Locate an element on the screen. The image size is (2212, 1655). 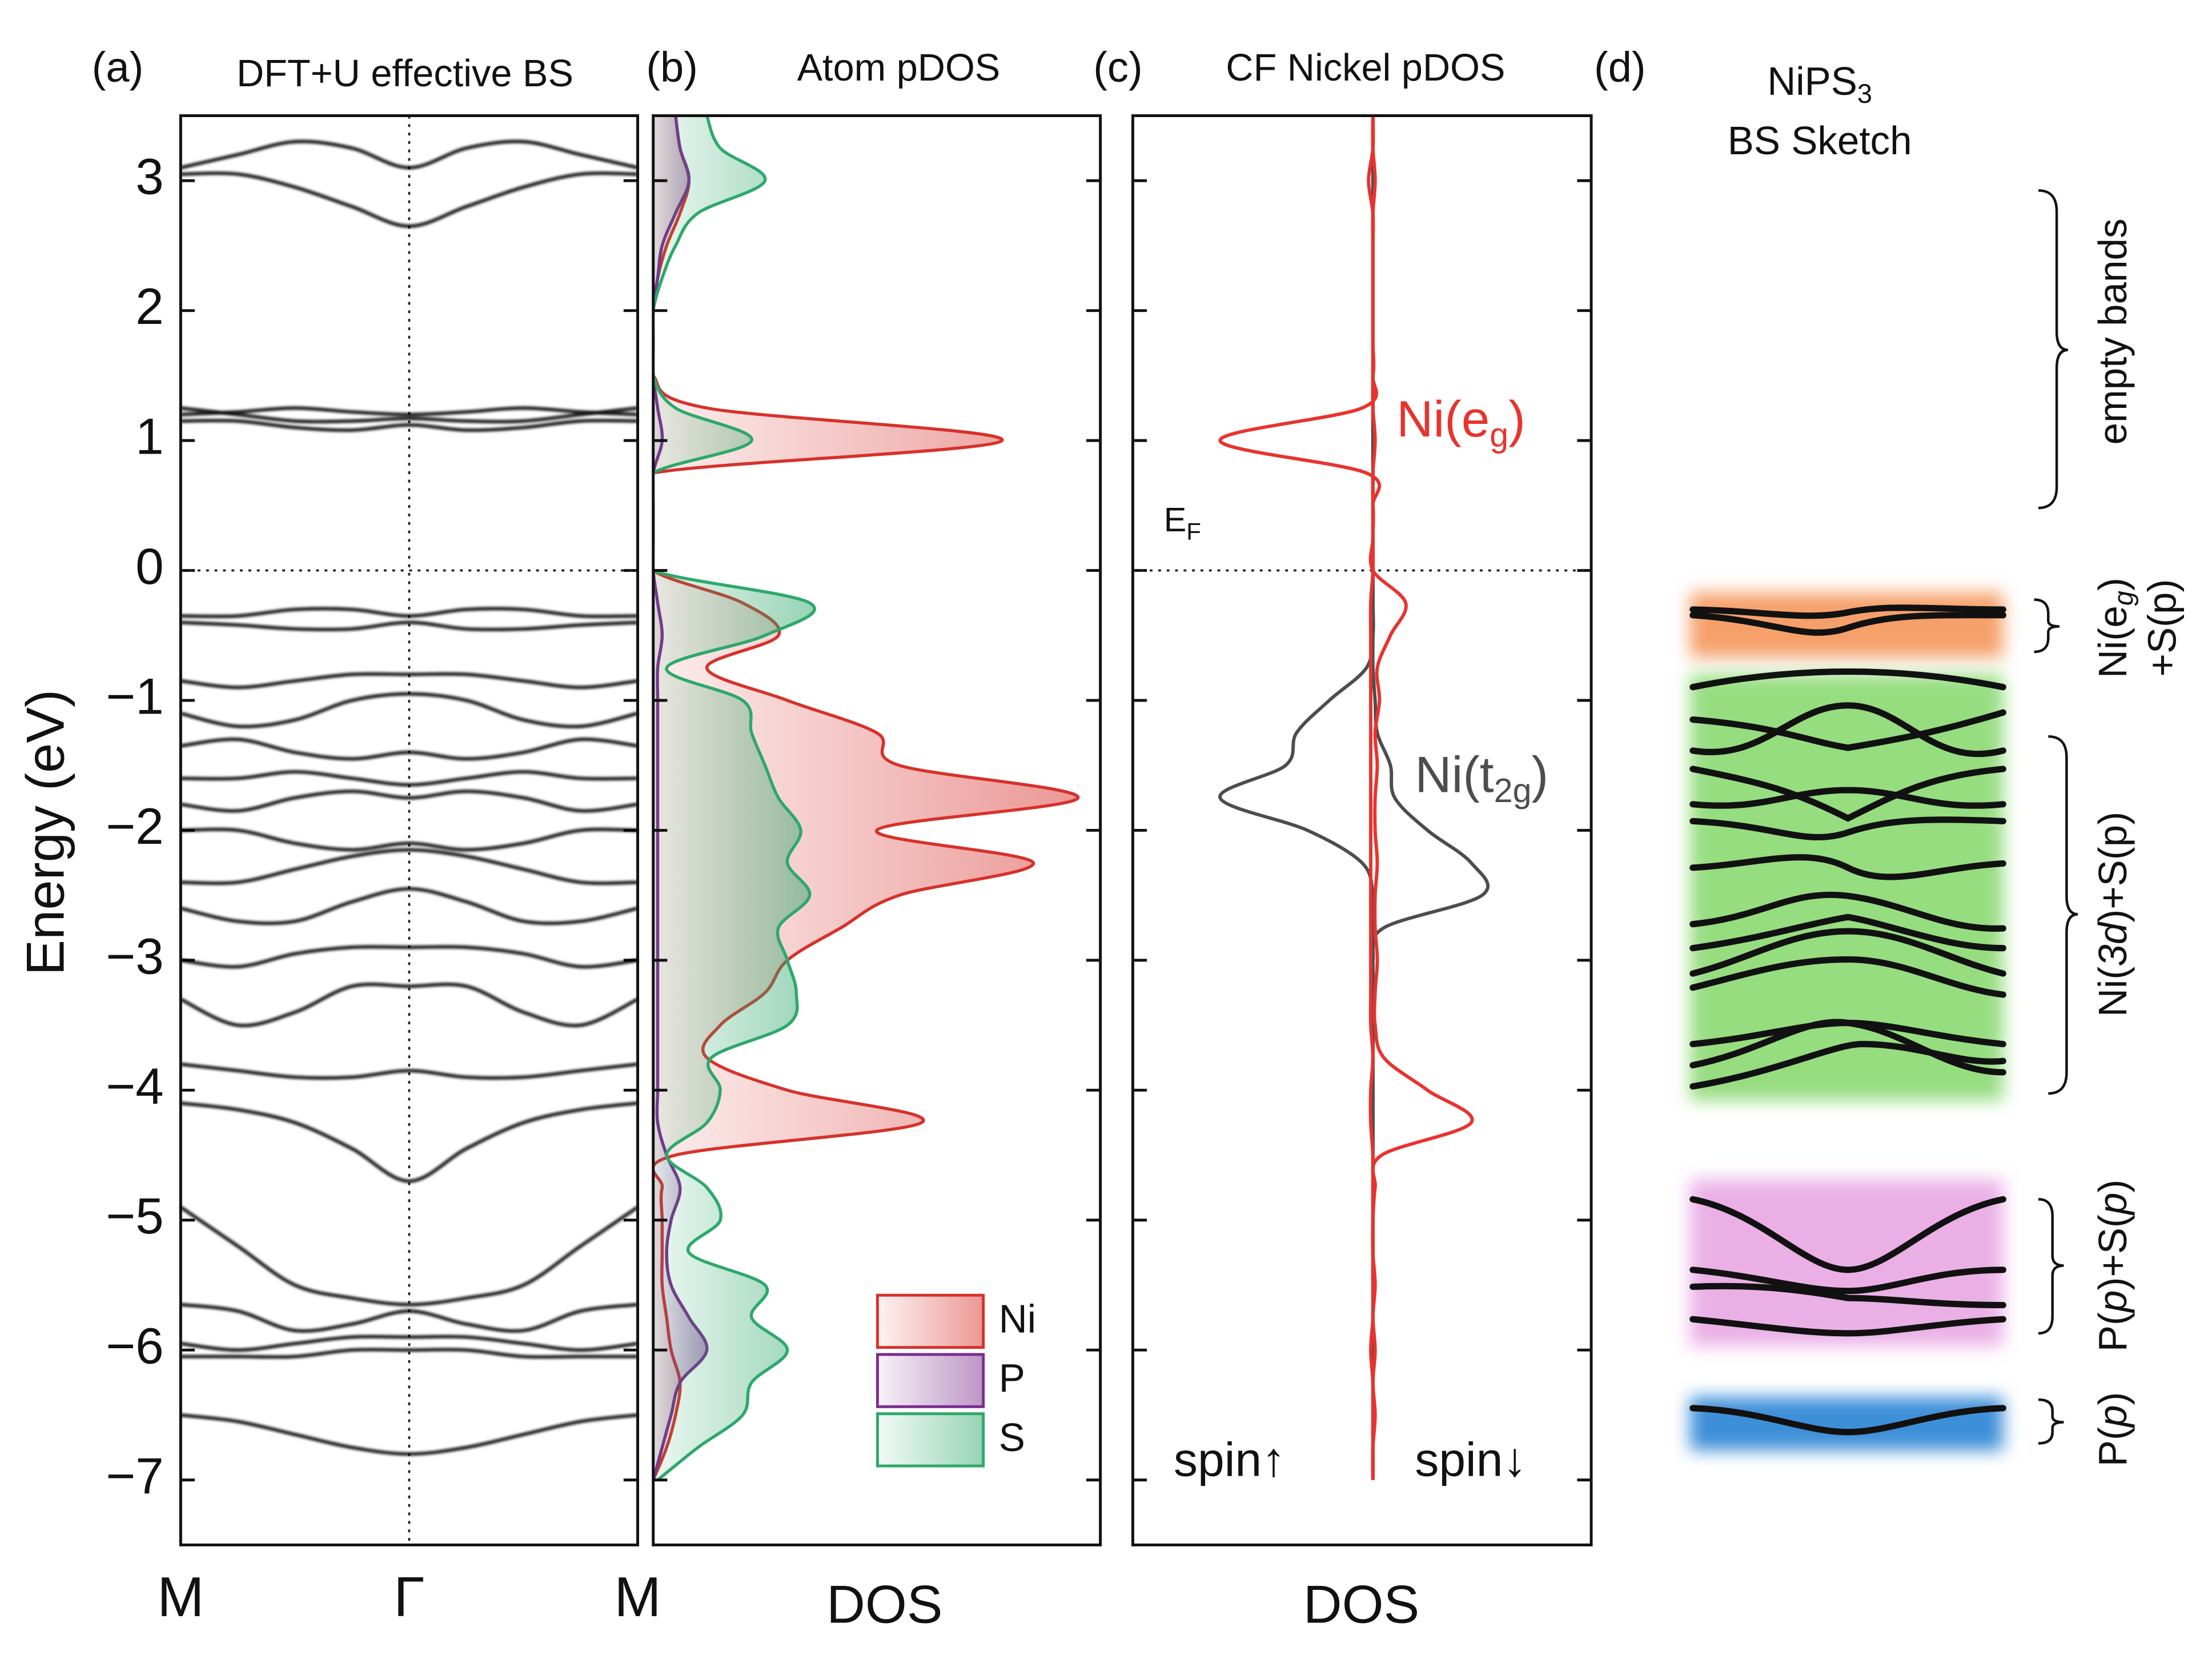
group-label: +S(p) is located at coordinates (2162, 628).